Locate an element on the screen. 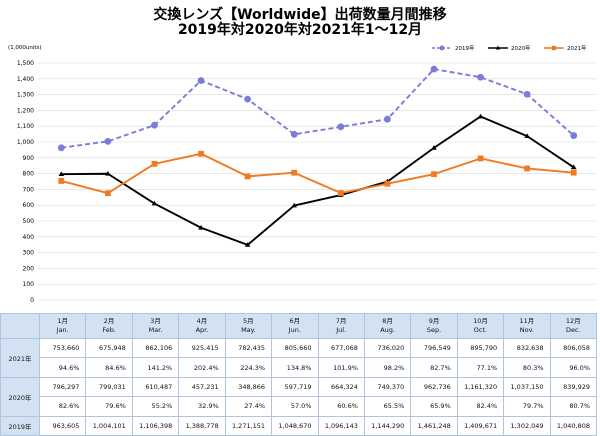  yoy-ratio: 84.6% is located at coordinates (109, 367).